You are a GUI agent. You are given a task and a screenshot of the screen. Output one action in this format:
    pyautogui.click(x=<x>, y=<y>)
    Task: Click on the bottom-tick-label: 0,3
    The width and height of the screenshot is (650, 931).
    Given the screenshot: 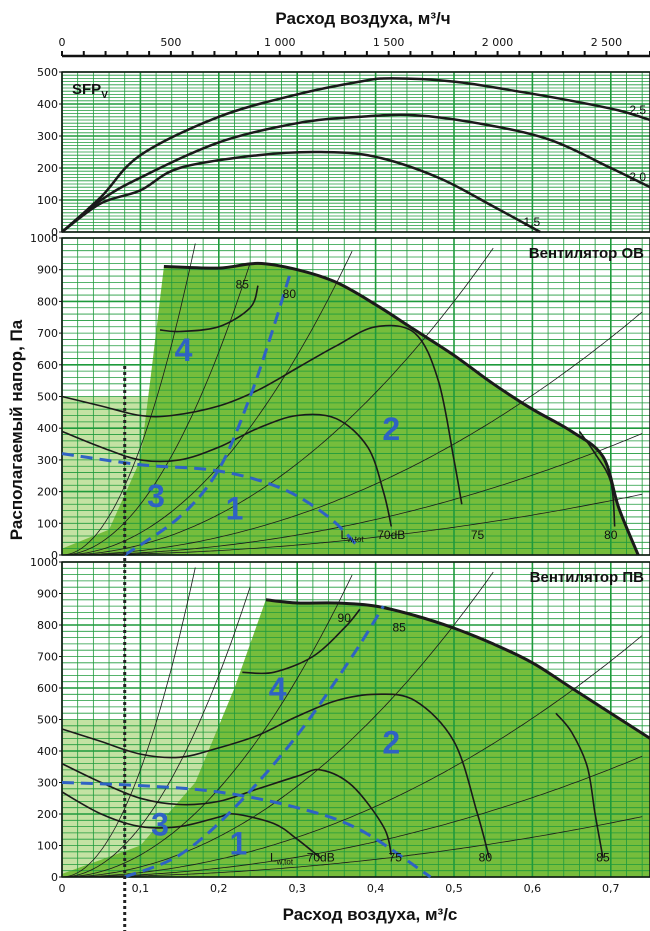 What is the action you would take?
    pyautogui.click(x=297, y=888)
    